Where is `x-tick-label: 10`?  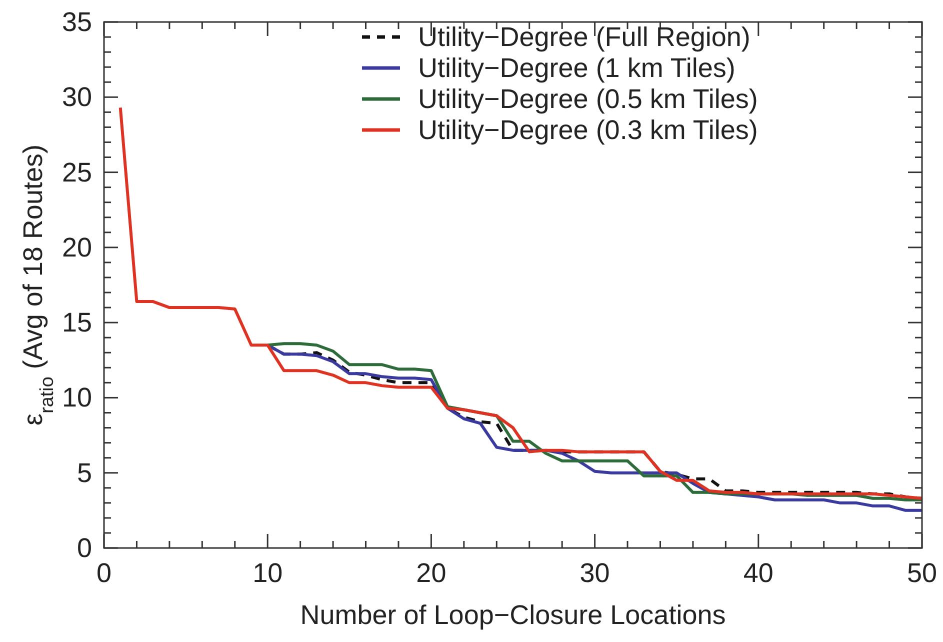 x-tick-label: 10 is located at coordinates (267, 573).